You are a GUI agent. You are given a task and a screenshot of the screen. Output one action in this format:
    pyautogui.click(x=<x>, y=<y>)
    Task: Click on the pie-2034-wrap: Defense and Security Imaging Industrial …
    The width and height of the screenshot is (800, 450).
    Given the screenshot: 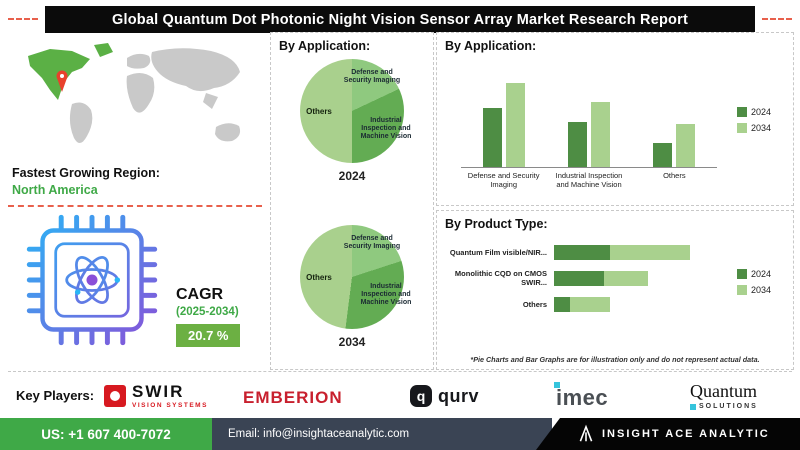 What is the action you would take?
    pyautogui.click(x=352, y=299)
    